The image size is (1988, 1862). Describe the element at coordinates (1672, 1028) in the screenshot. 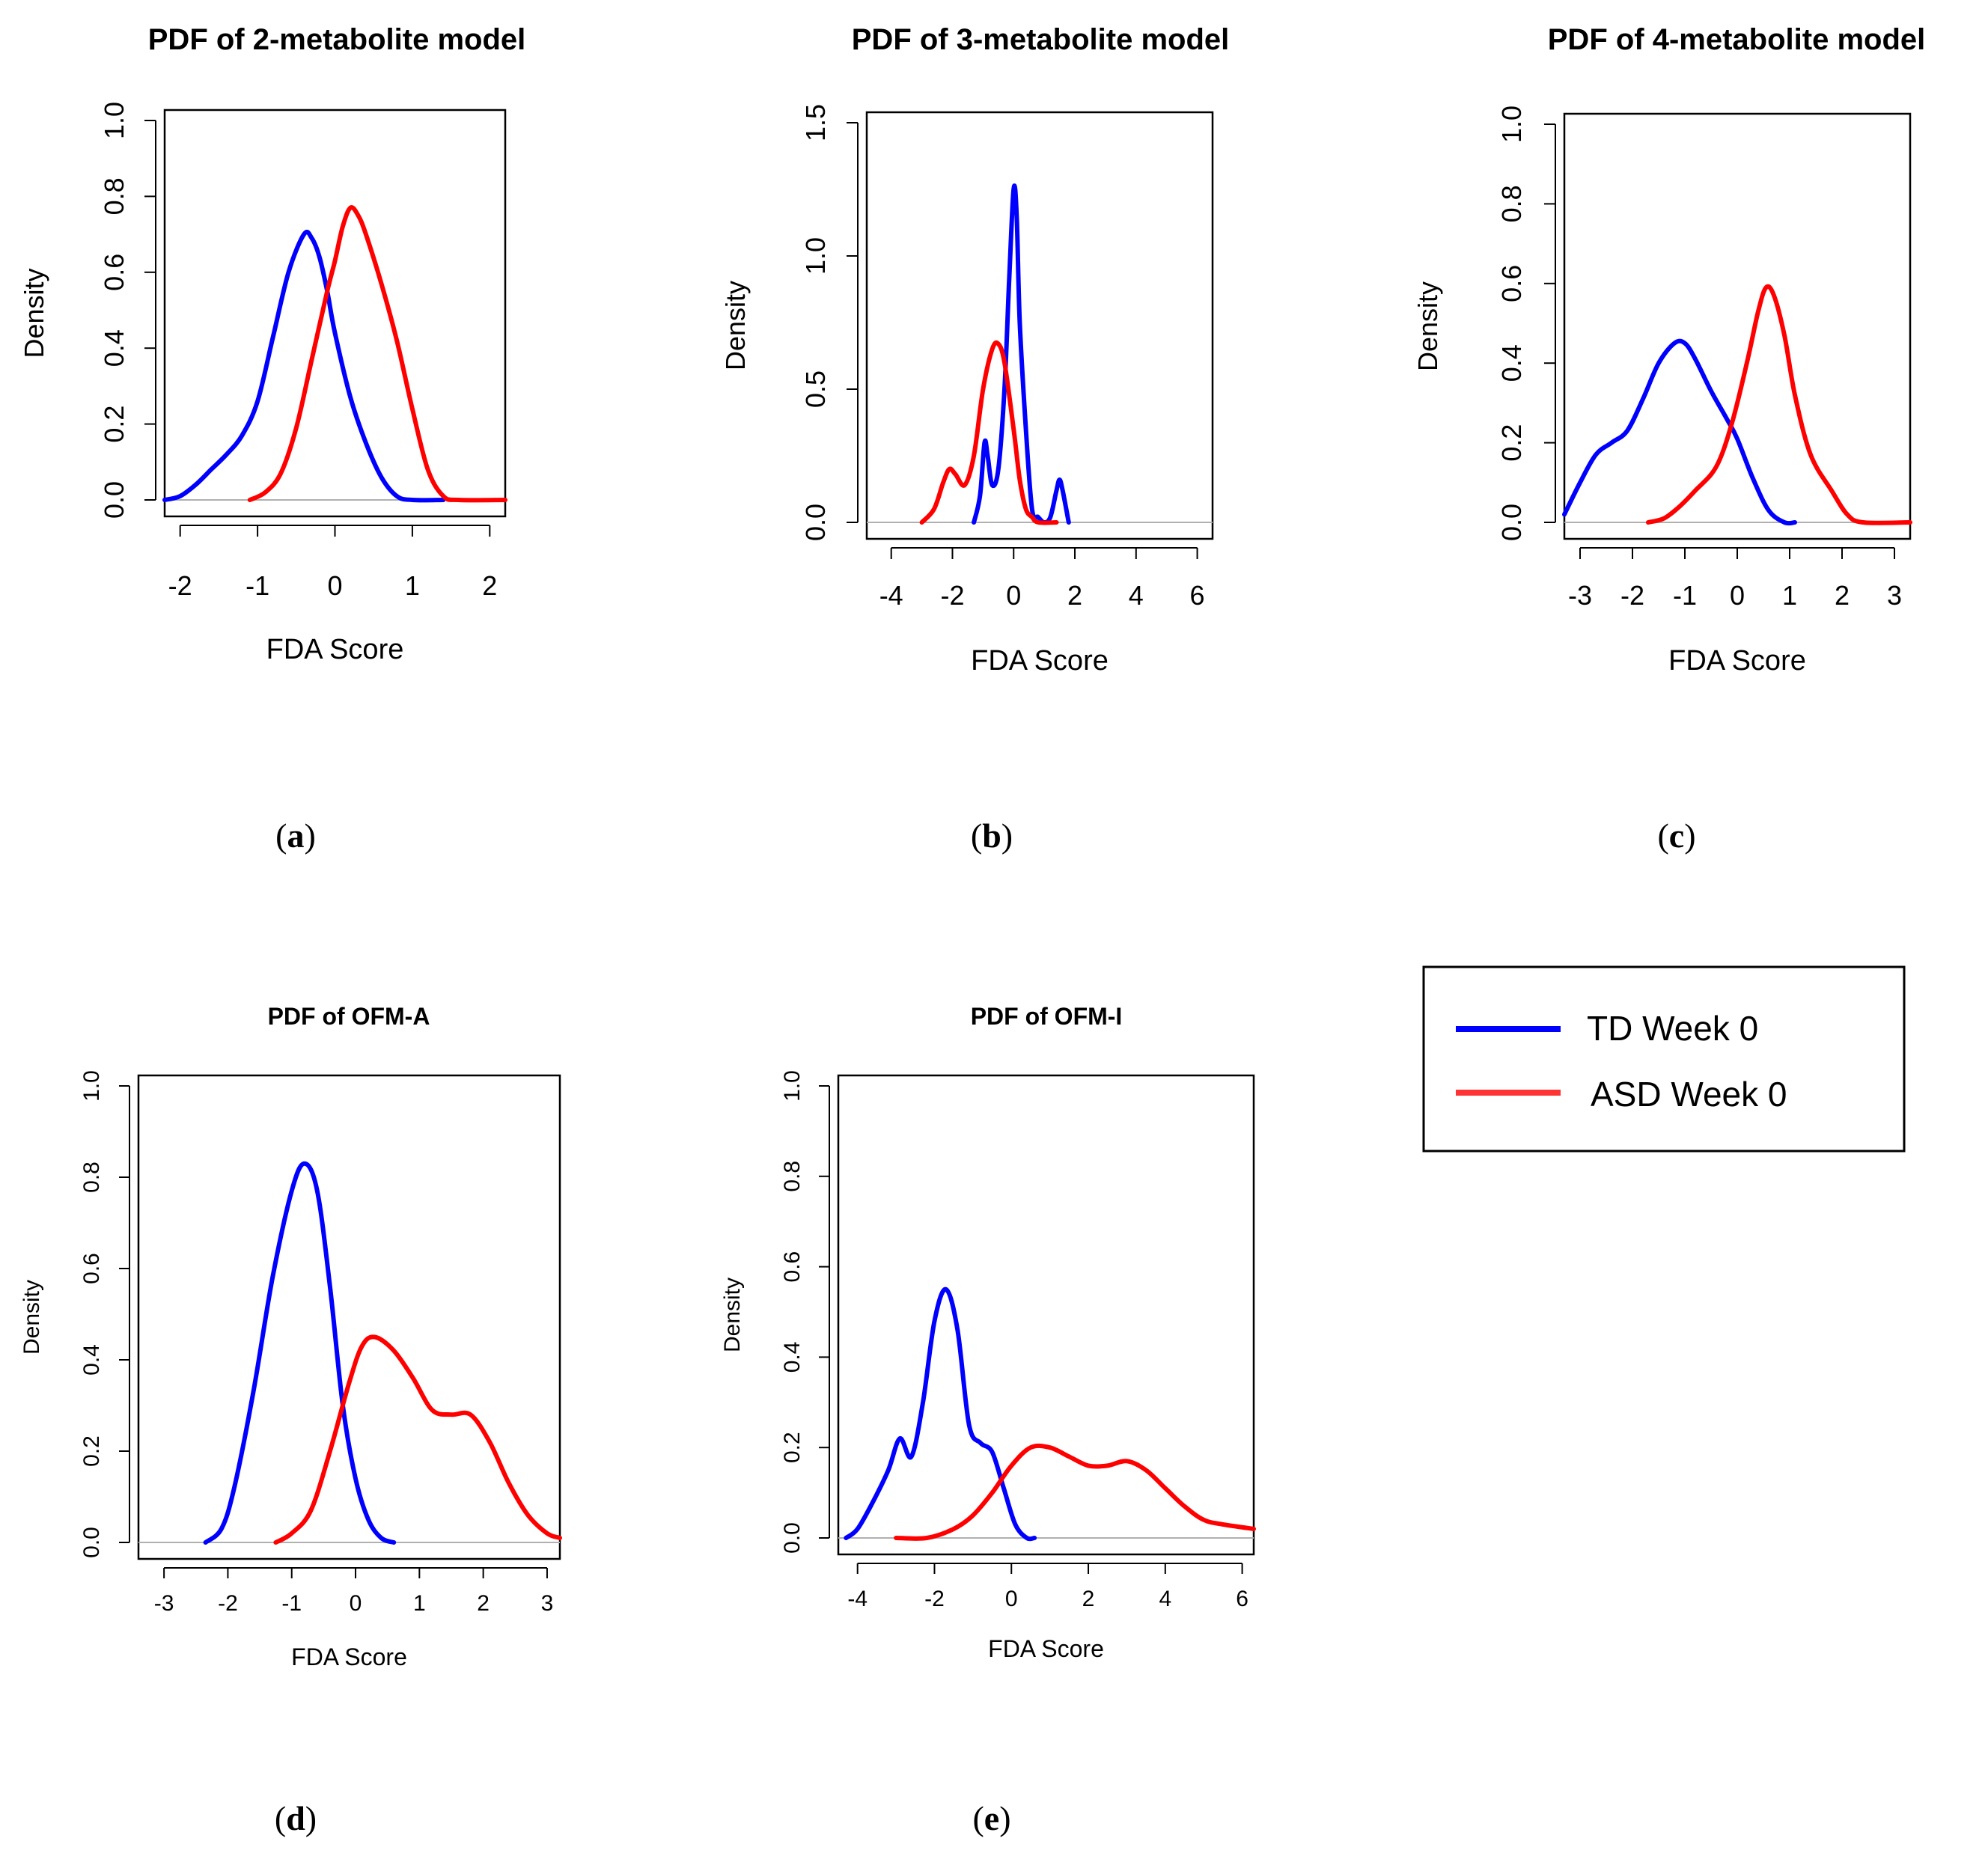

I see `legend-label-td: TD Week 0` at that location.